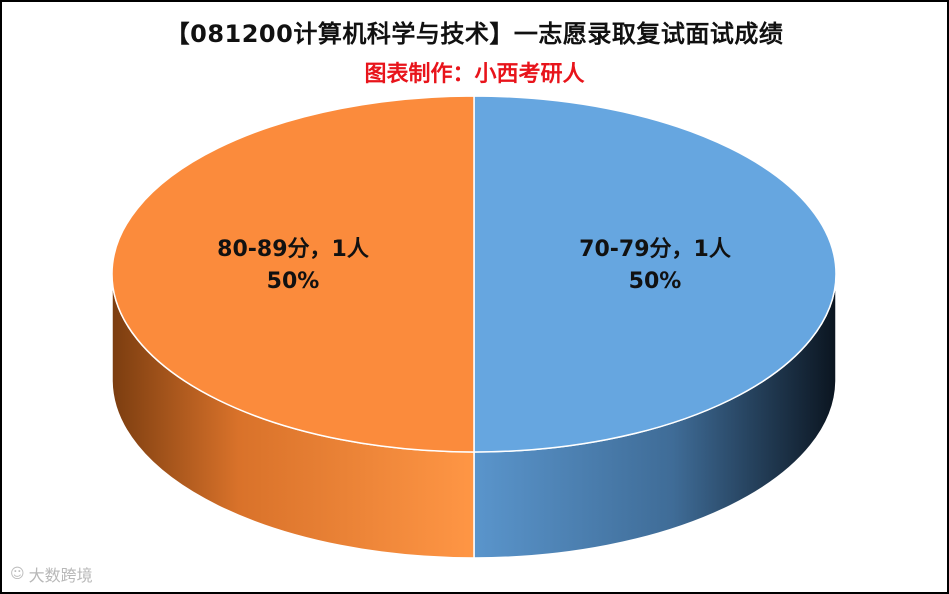  What do you see at coordinates (293, 281) in the screenshot?
I see `percent-label-80-89: 50%` at bounding box center [293, 281].